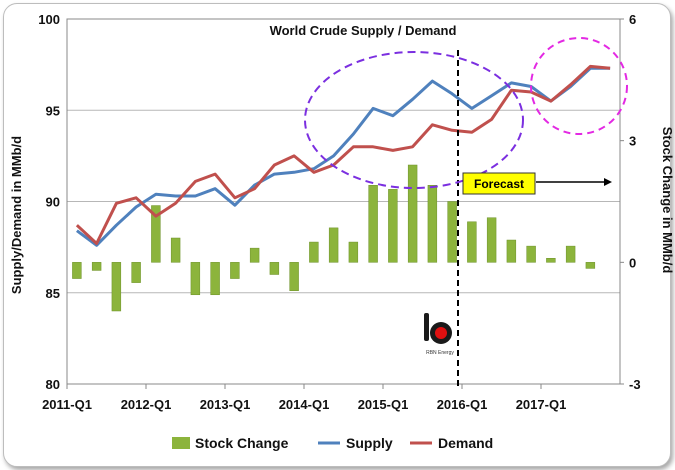 The width and height of the screenshot is (675, 470). Describe the element at coordinates (541, 404) in the screenshot. I see `x-tick-label: 2017-Q1` at that location.